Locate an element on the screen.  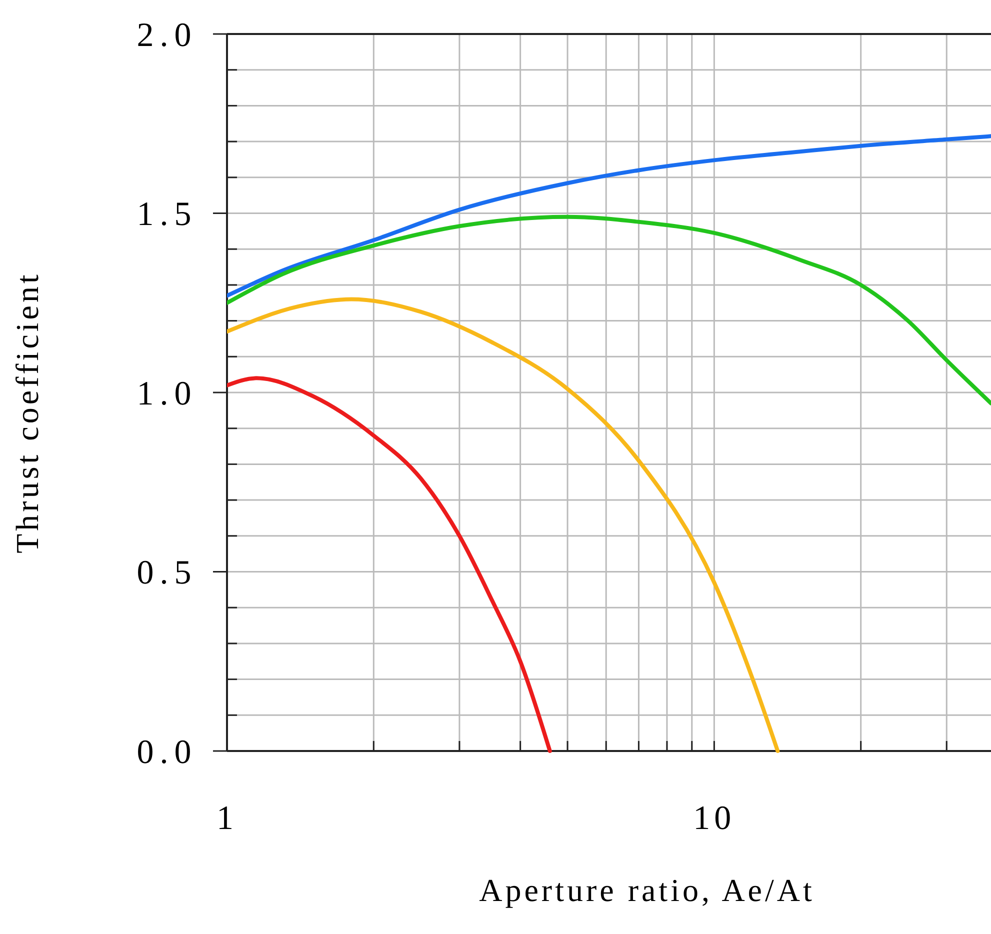
x-tick-label: 1 is located at coordinates (227, 818).